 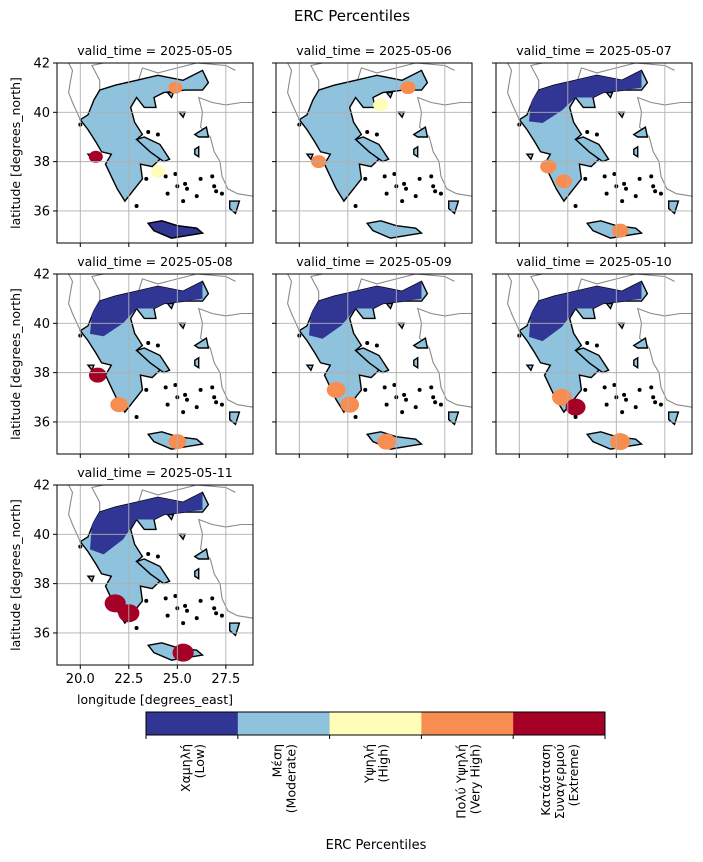 What do you see at coordinates (155, 261) in the screenshot?
I see `panel-title: valid_time = 2025-05-08` at bounding box center [155, 261].